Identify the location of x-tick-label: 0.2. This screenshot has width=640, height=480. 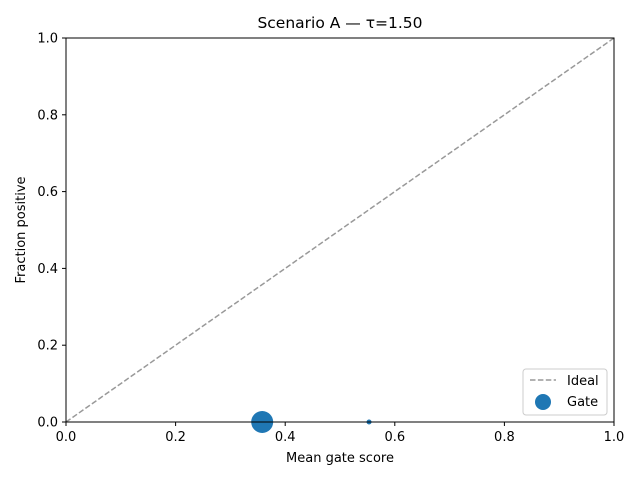
(175, 437).